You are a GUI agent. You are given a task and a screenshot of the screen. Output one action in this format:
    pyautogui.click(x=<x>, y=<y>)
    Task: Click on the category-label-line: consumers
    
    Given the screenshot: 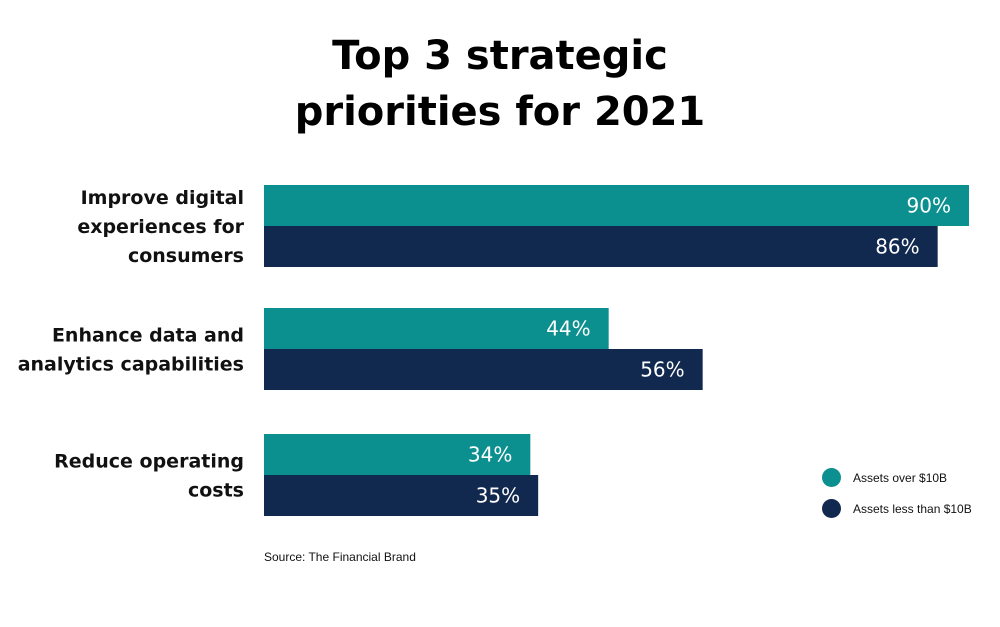 What is the action you would take?
    pyautogui.click(x=186, y=256)
    